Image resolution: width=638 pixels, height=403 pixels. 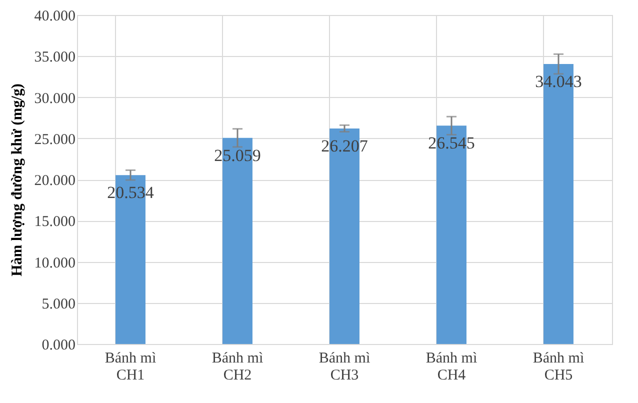 What do you see at coordinates (238, 367) in the screenshot?
I see `x-tick-label: Bánh mì CH2` at bounding box center [238, 367].